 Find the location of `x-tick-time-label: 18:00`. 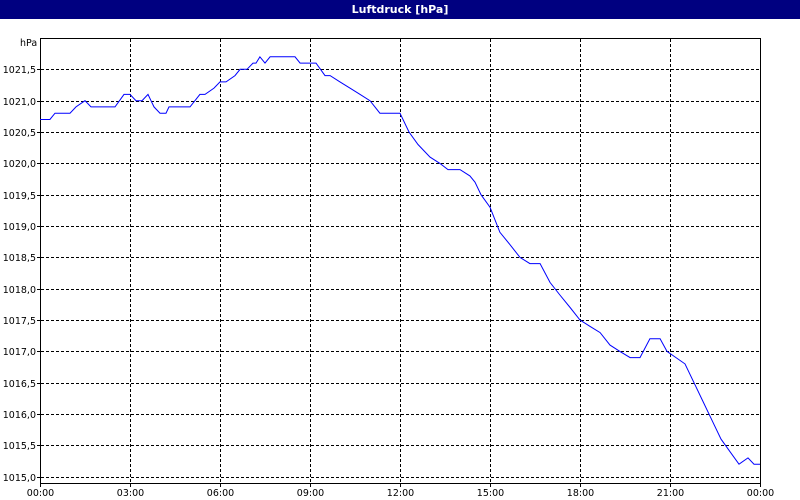

x-tick-time-label: 18:00 is located at coordinates (580, 493).